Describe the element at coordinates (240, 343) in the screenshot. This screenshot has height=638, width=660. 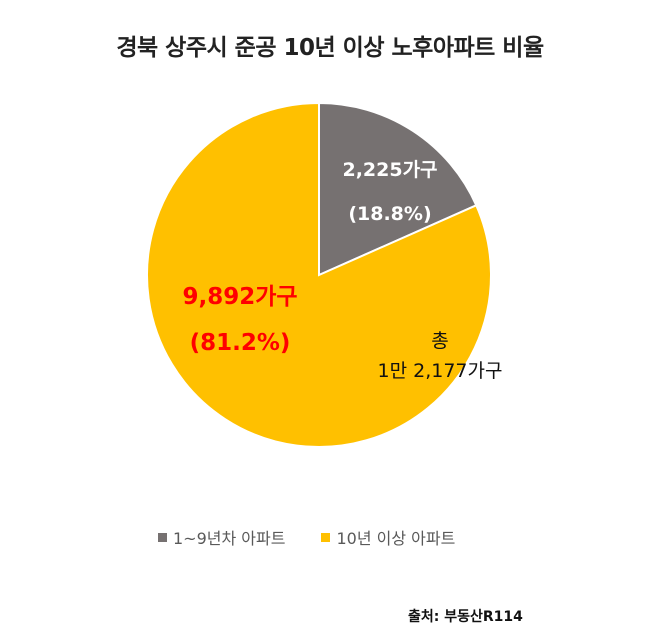
I see `slice-percent-yellow: (81.2%)` at that location.